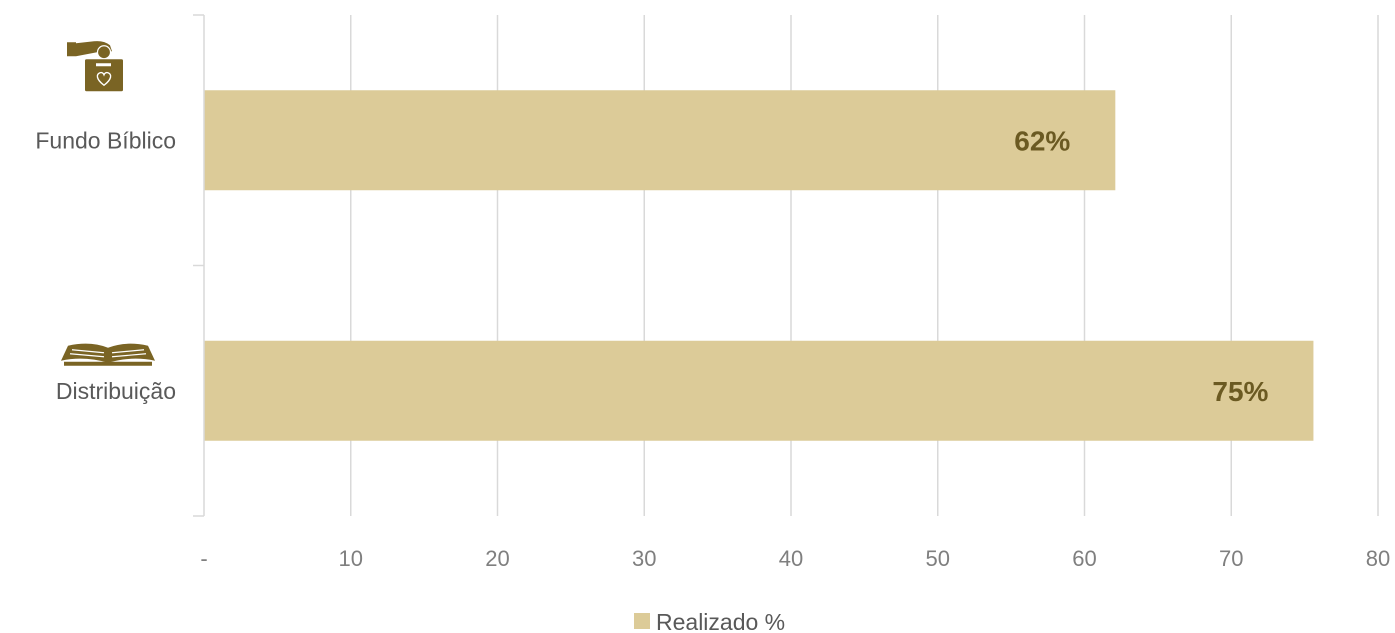 This screenshot has height=633, width=1395. Describe the element at coordinates (1084, 558) in the screenshot. I see `x-tick-label: 60` at that location.